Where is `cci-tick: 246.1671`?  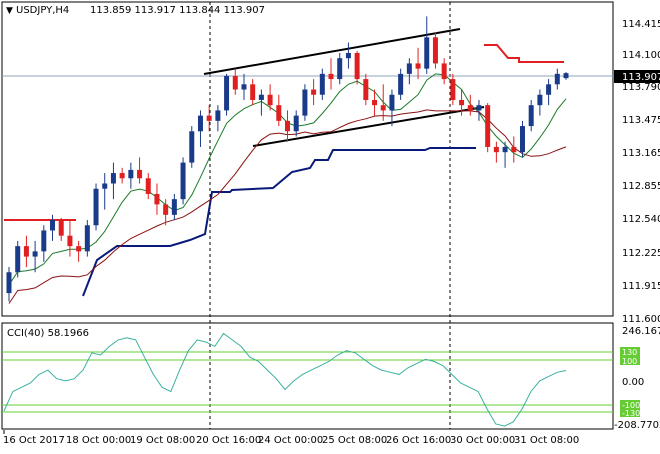 cci-tick: 246.1671 is located at coordinates (641, 331).